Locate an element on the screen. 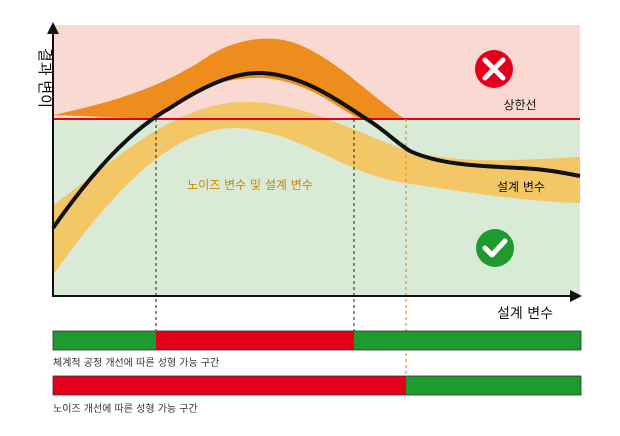 This screenshot has width=620, height=436. noise-design-label: 노이즈 변수 및 설계 변수 is located at coordinates (250, 185).